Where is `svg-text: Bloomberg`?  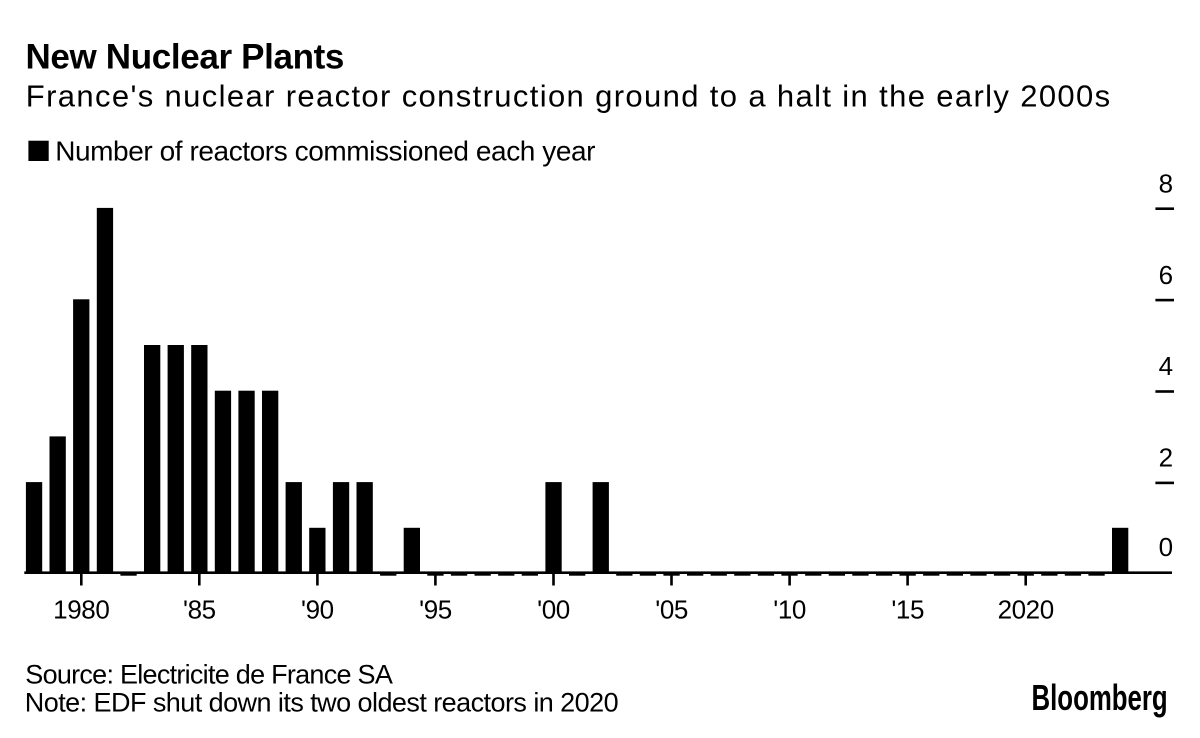
svg-text: Bloomberg is located at coordinates (1100, 698).